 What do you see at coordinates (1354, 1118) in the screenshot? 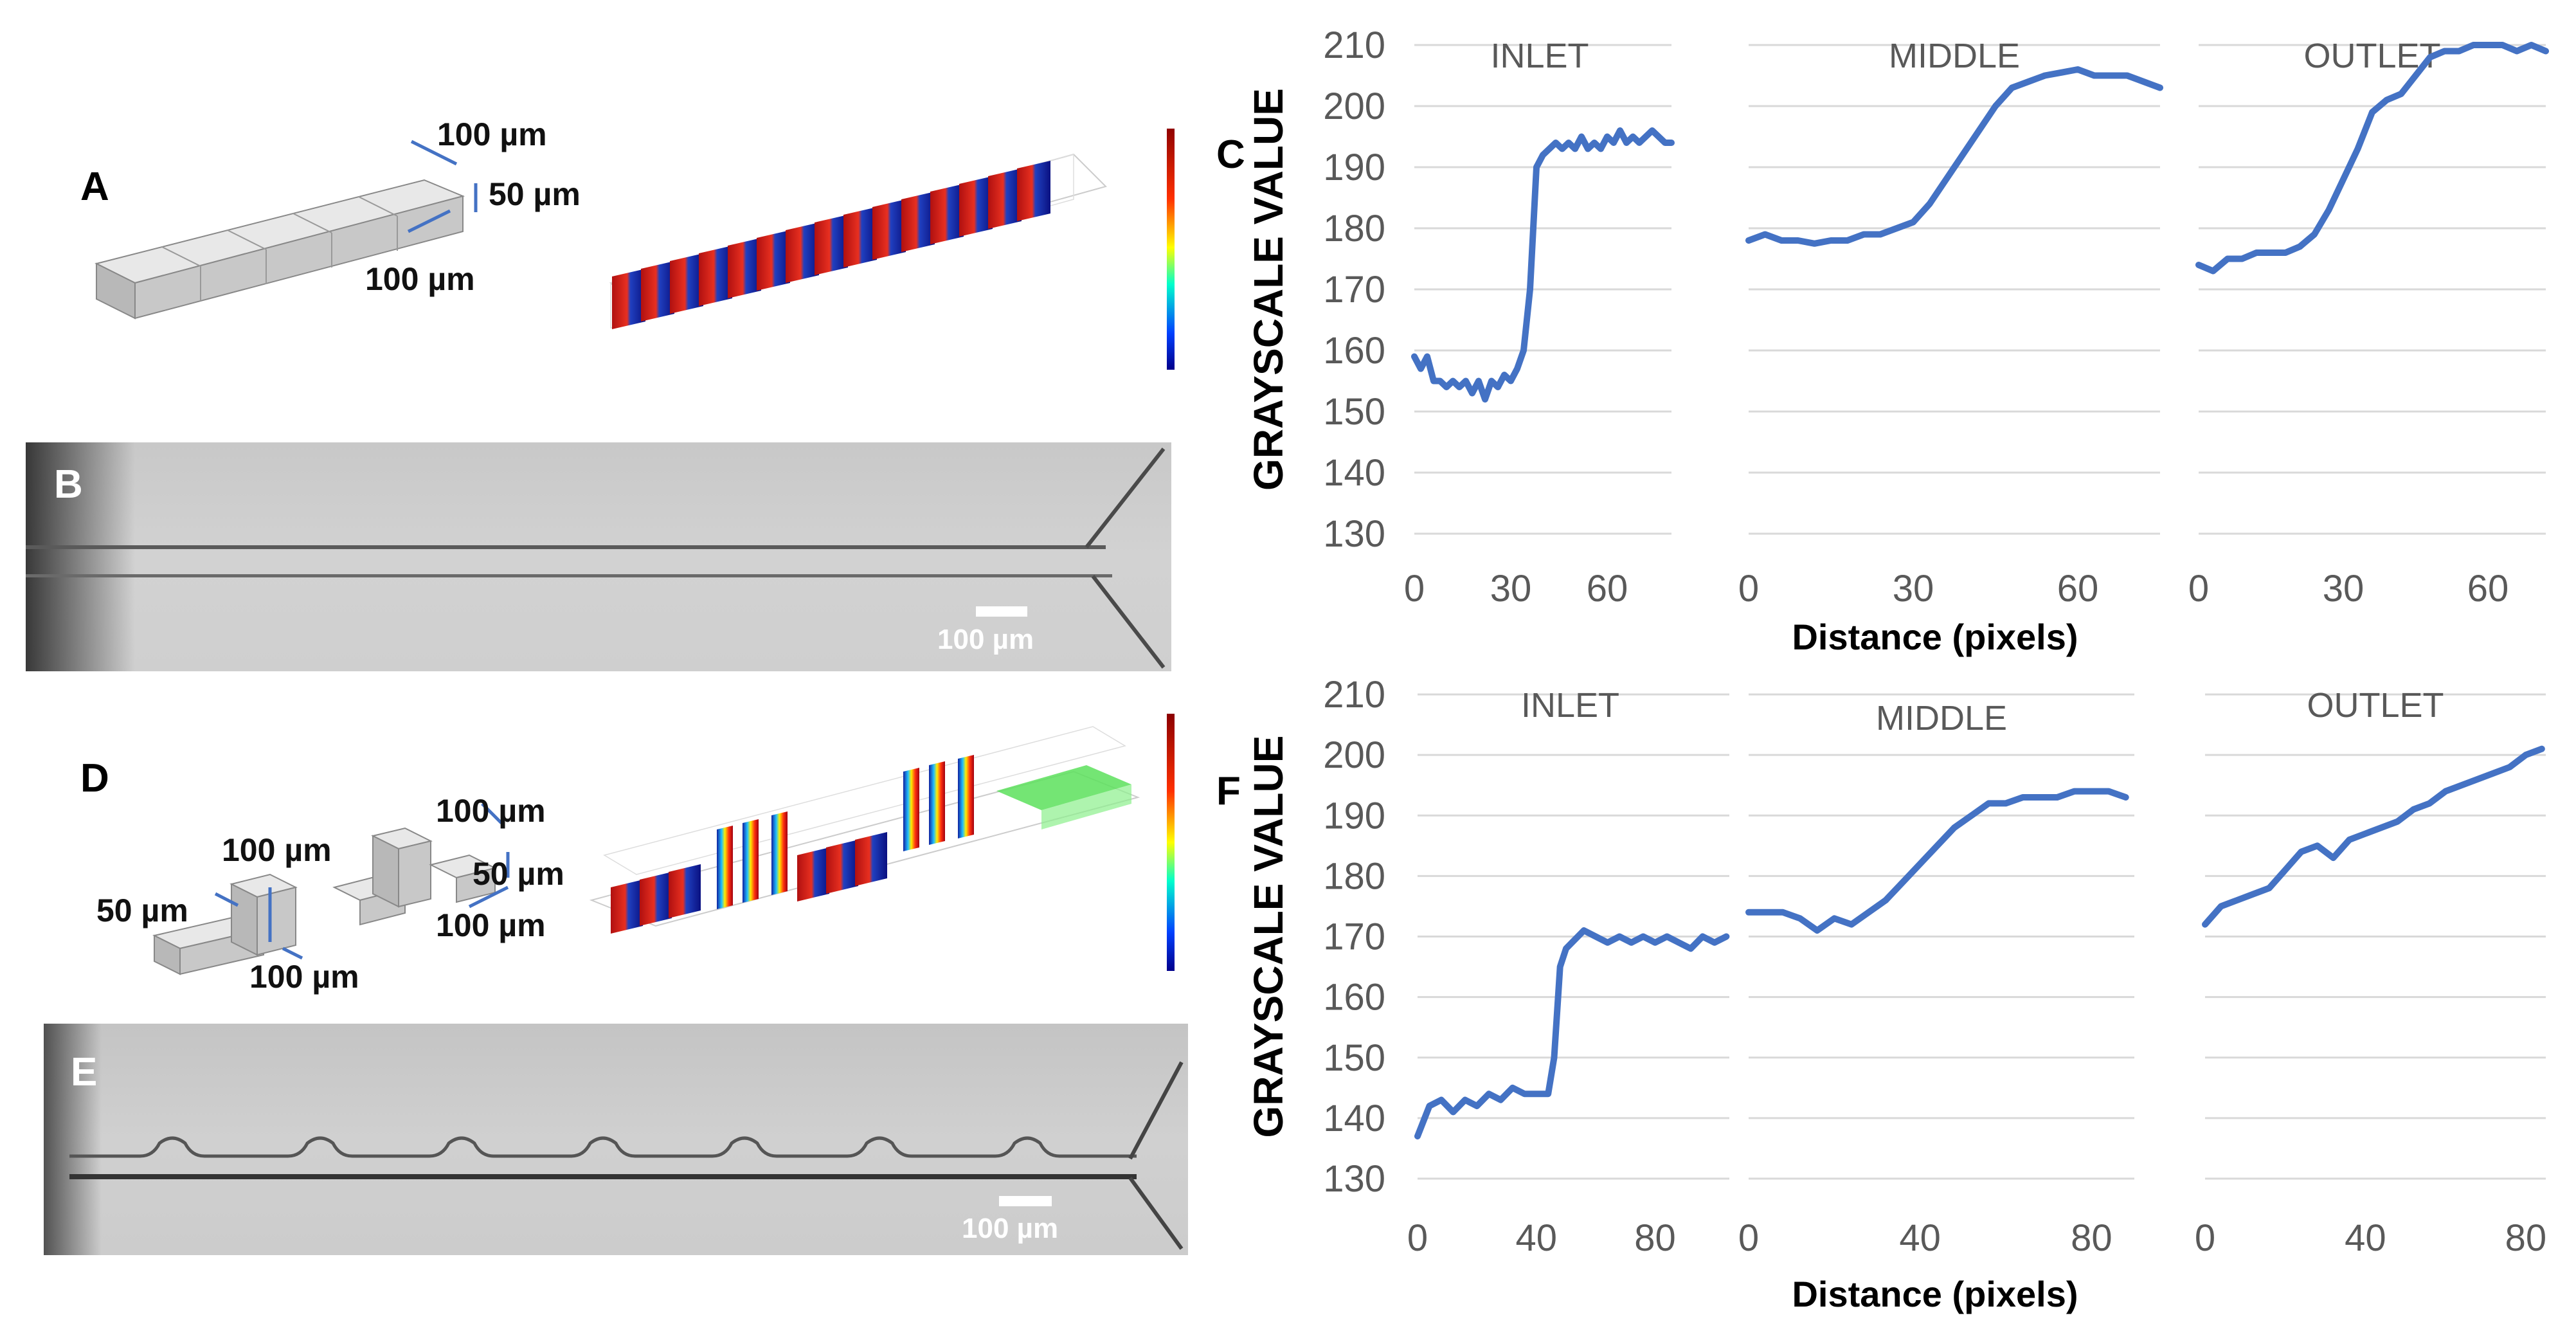
I see `y-tick-label-f: 140` at bounding box center [1354, 1118].